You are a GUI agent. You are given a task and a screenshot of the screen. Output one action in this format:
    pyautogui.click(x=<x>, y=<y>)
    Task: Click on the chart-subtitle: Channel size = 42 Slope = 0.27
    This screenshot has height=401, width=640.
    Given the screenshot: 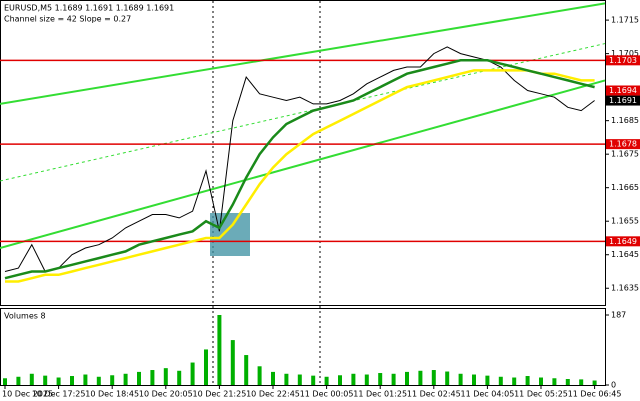 What is the action you would take?
    pyautogui.click(x=67, y=19)
    